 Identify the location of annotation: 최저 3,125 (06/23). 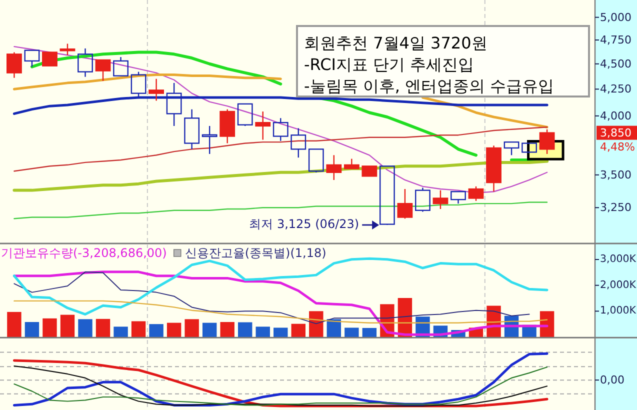
(304, 223).